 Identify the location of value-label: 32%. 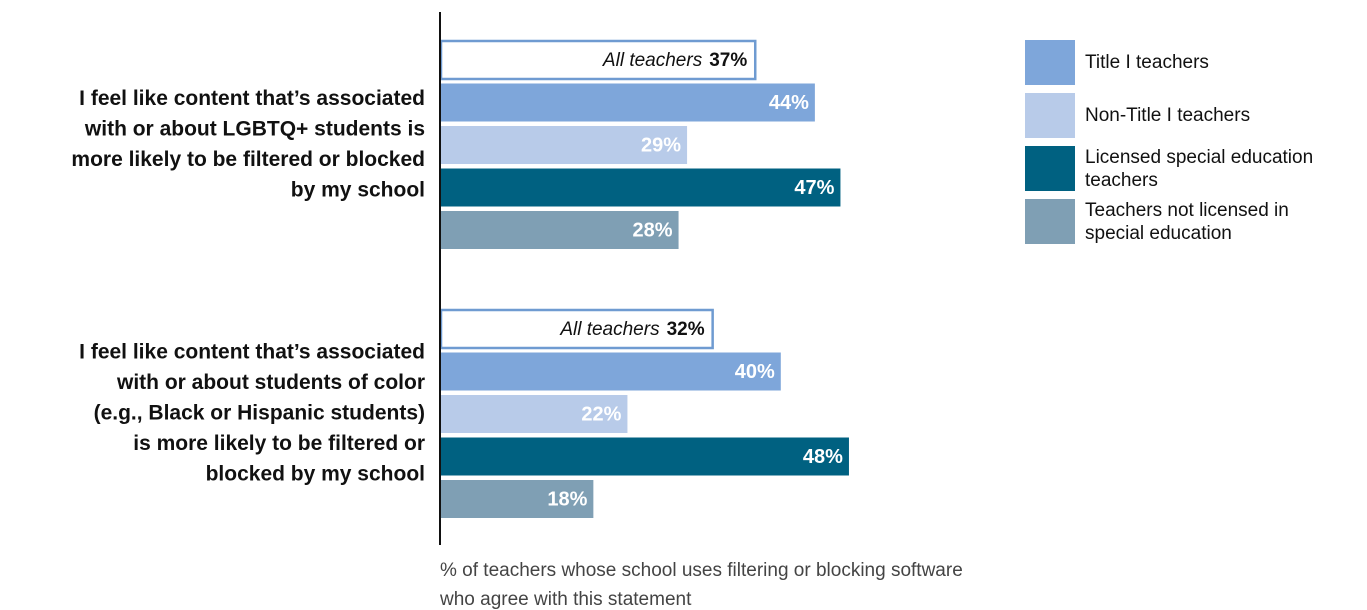
(686, 329).